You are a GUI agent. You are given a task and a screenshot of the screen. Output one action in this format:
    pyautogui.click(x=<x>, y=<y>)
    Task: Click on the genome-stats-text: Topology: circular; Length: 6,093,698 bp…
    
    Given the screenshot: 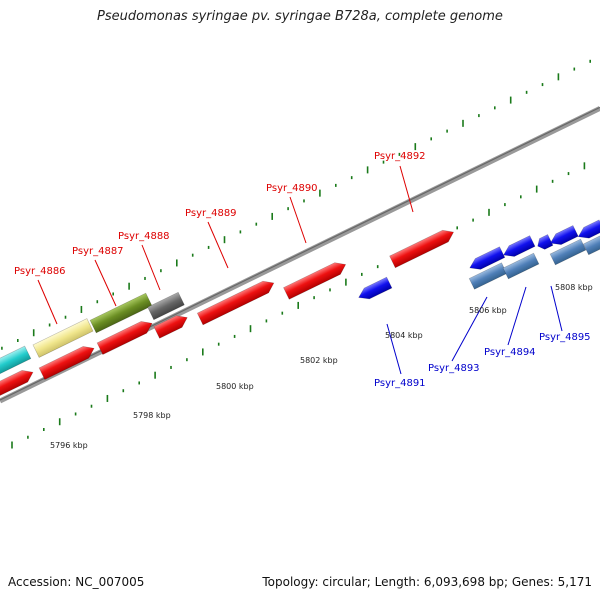 What is the action you would take?
    pyautogui.click(x=427, y=582)
    